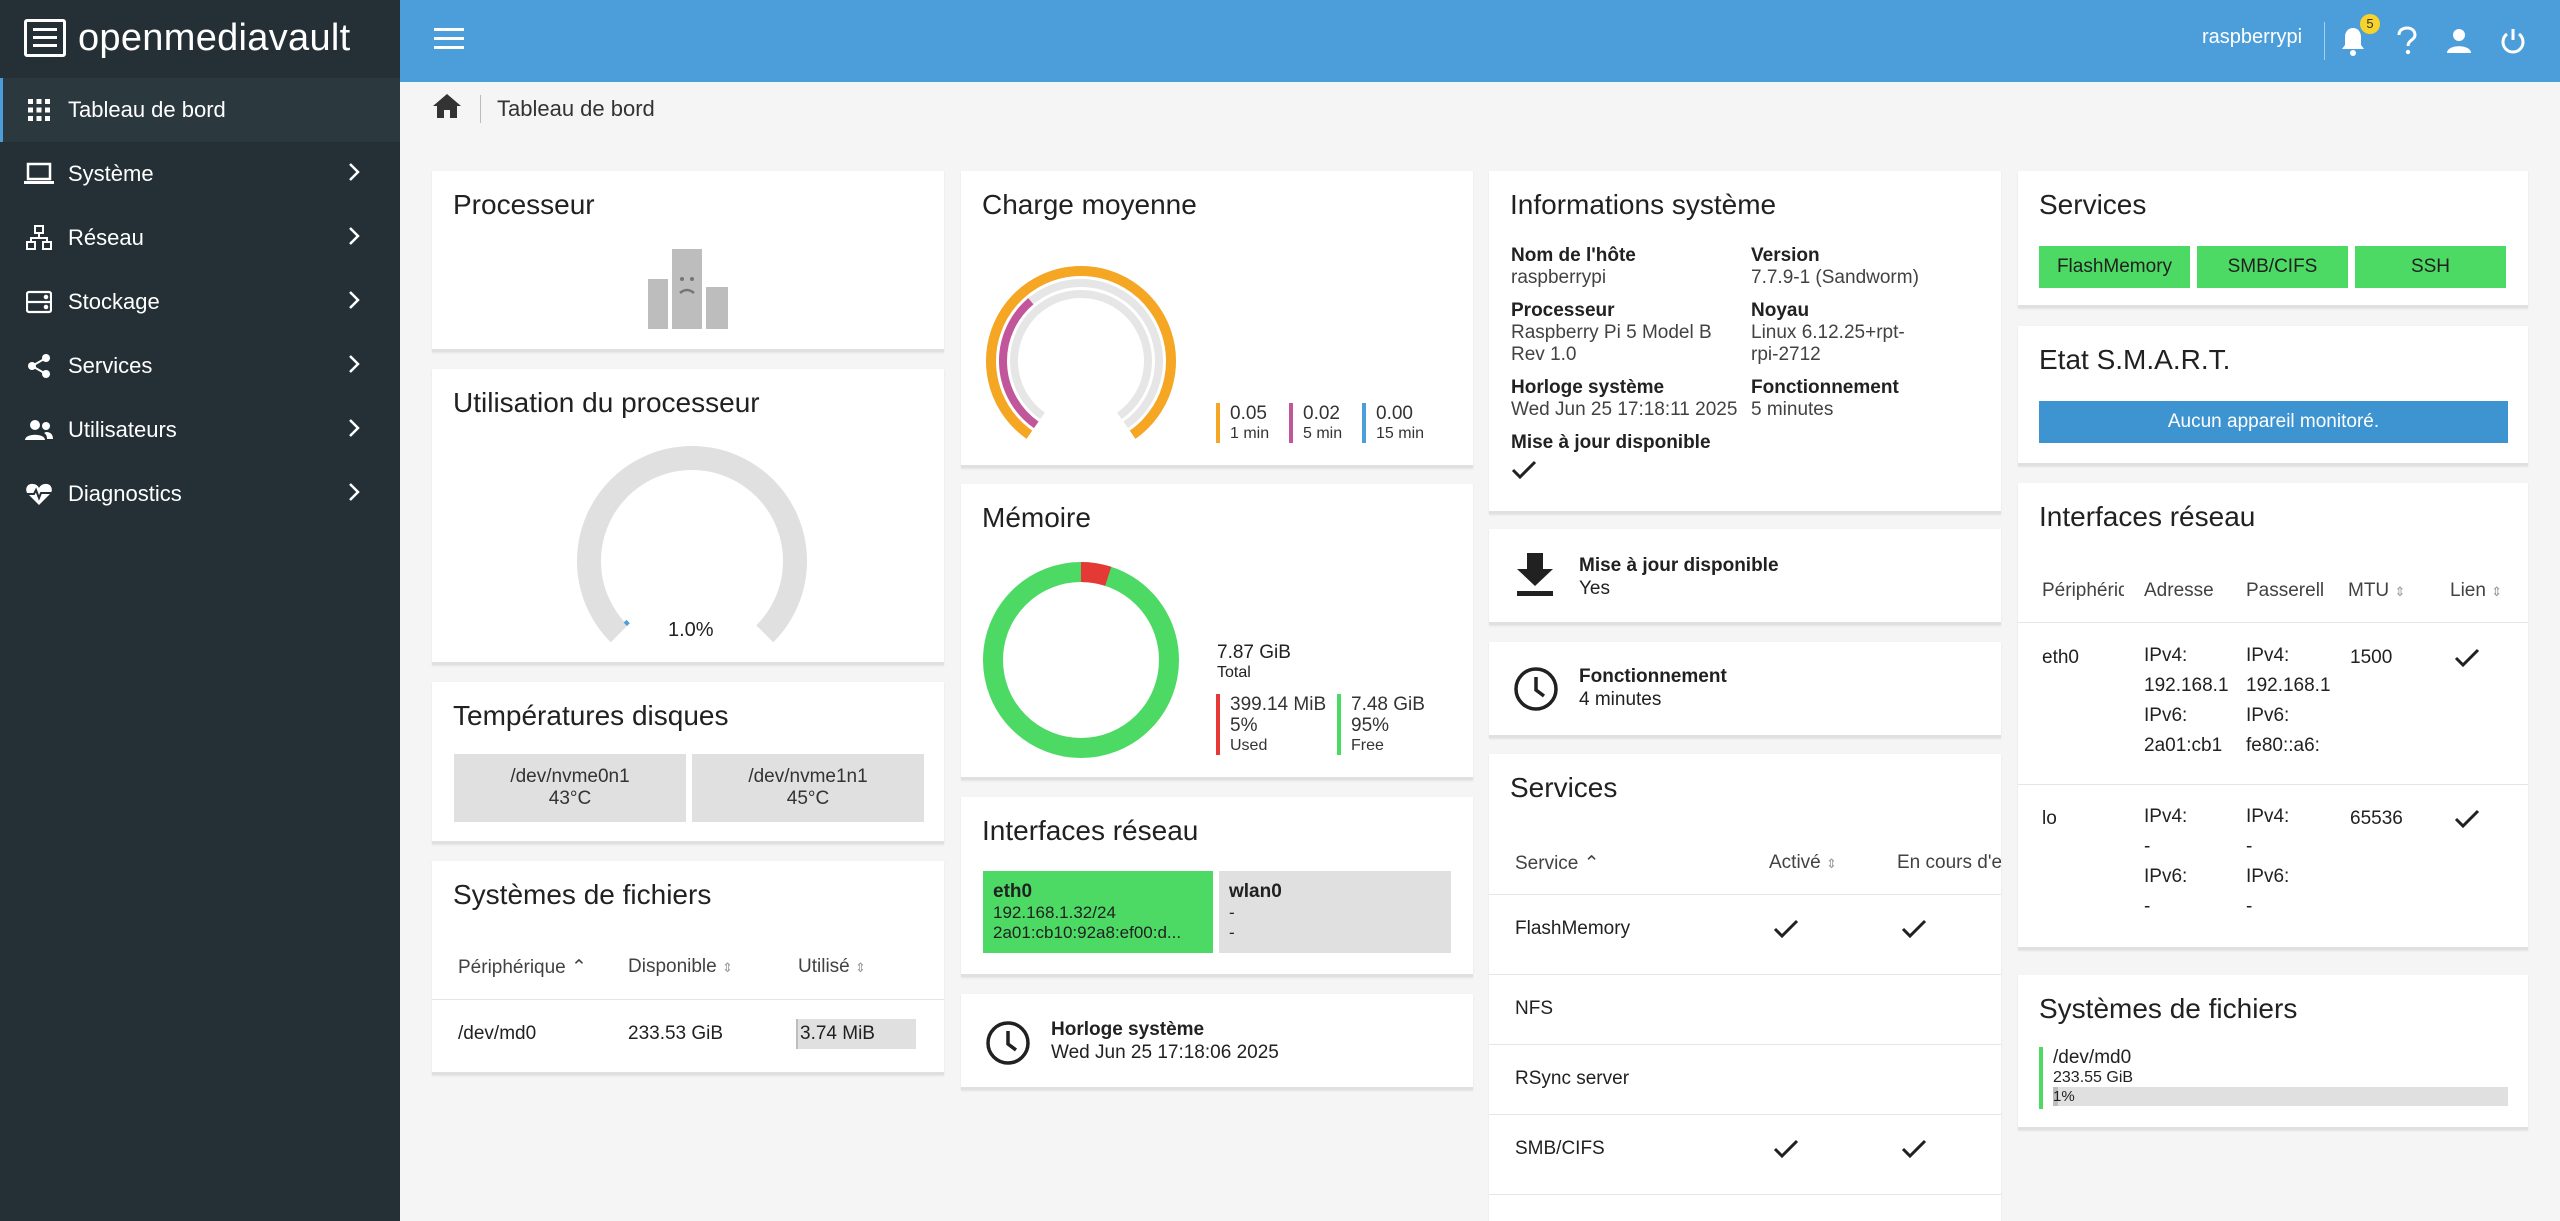  I want to click on help-icon, so click(2407, 41).